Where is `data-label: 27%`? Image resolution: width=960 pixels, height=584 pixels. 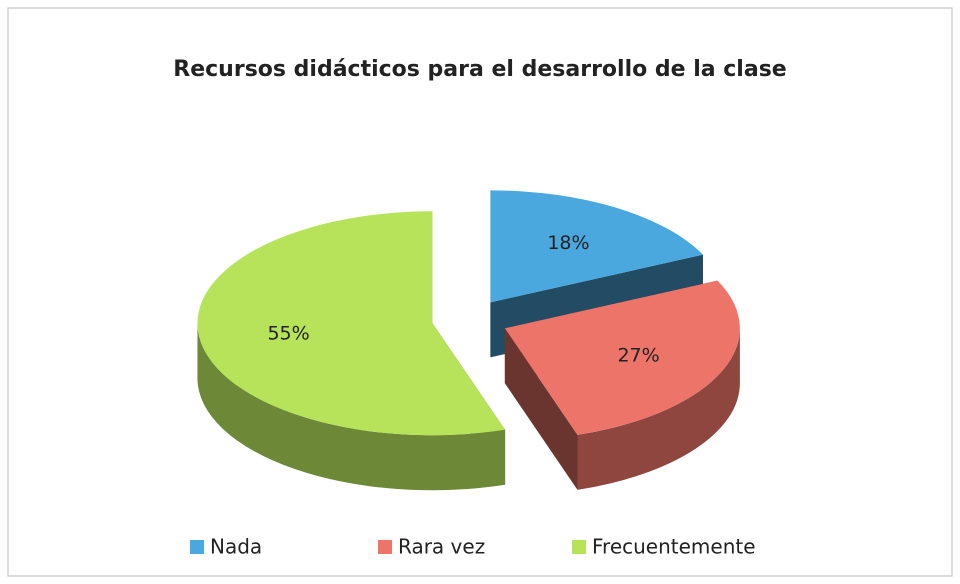 data-label: 27% is located at coordinates (638, 355).